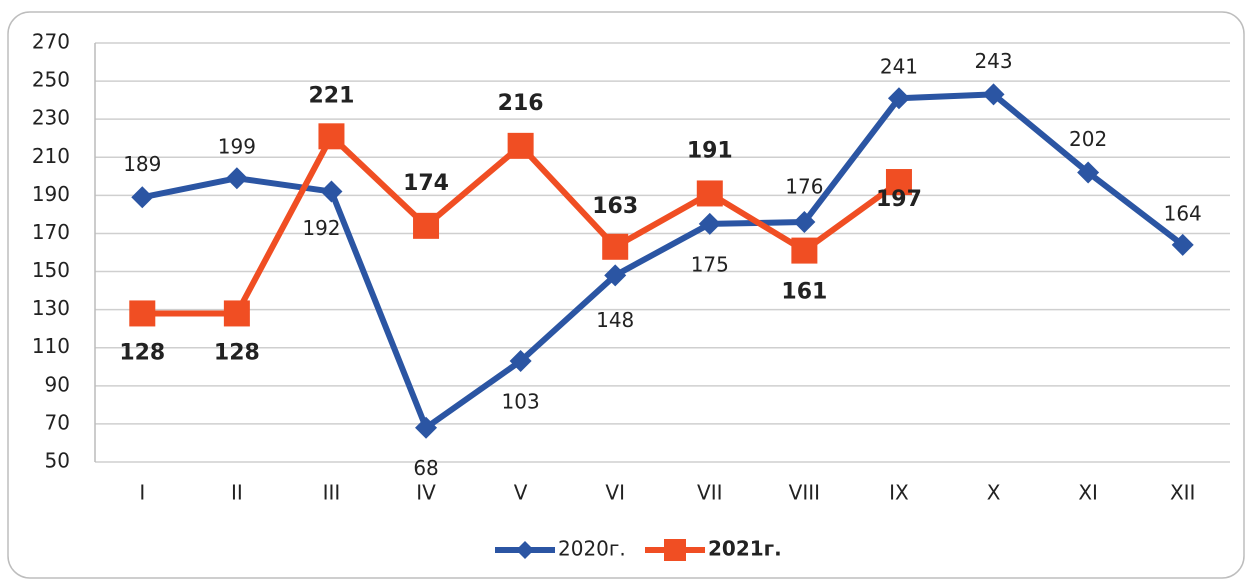 The width and height of the screenshot is (1248, 584). I want to click on data-label: 192, so click(321, 228).